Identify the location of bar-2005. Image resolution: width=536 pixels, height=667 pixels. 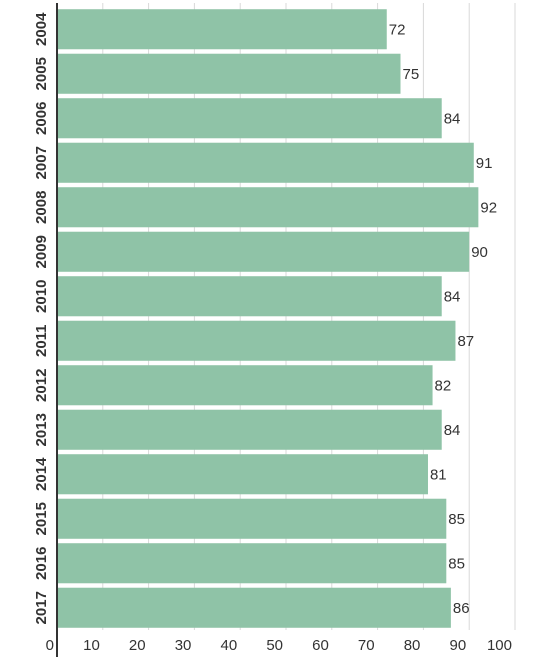
(229, 73).